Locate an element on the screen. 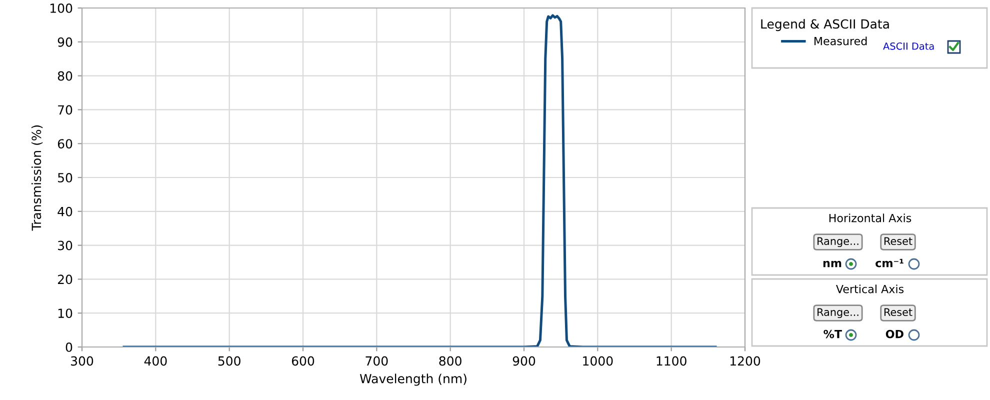 Image resolution: width=990 pixels, height=400 pixels. y-tick-label: 30 is located at coordinates (65, 245).